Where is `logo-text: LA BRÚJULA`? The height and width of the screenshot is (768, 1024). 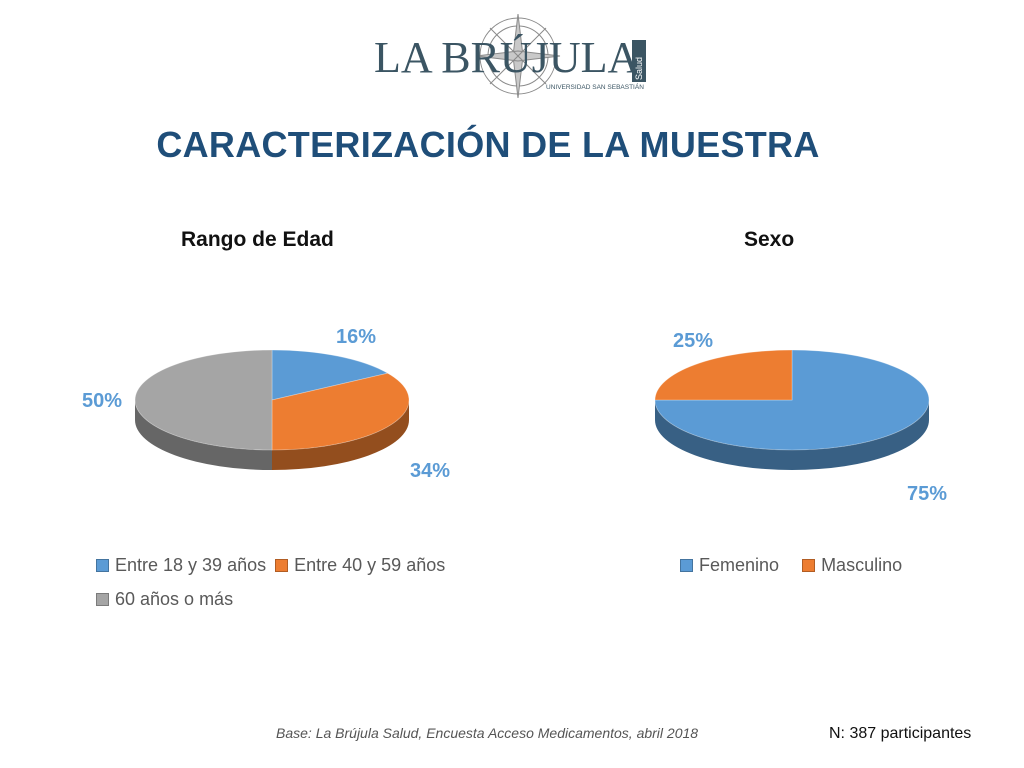 logo-text: LA BRÚJULA is located at coordinates (506, 57).